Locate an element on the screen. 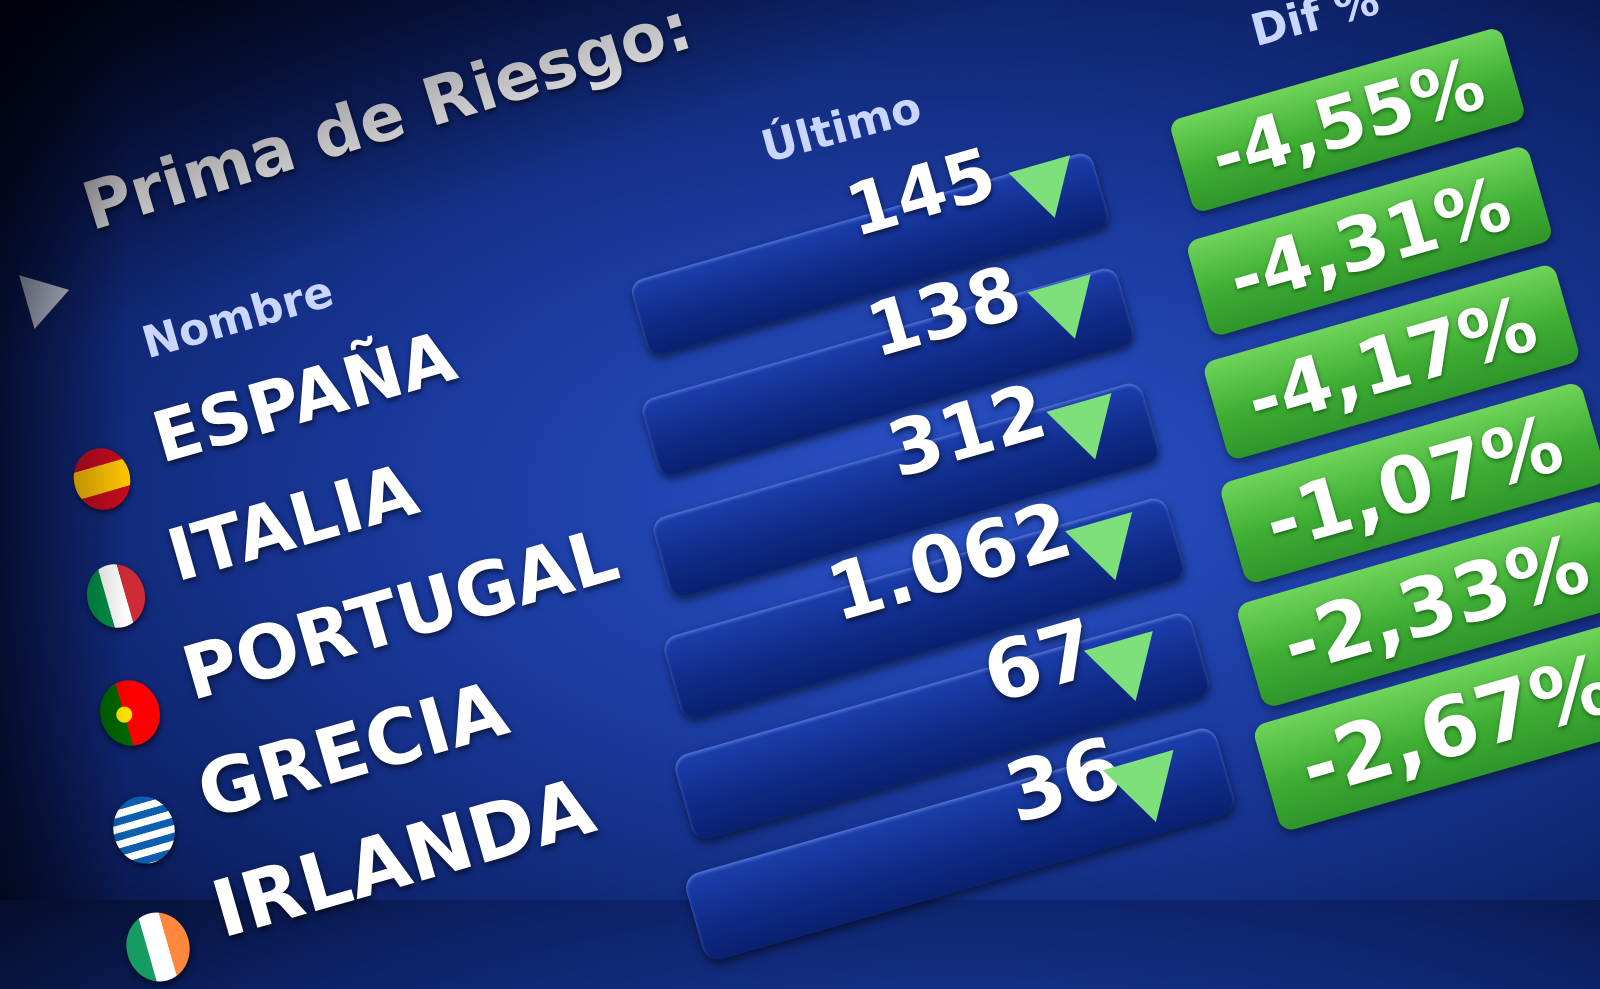  header-name: Nombre is located at coordinates (238, 318).